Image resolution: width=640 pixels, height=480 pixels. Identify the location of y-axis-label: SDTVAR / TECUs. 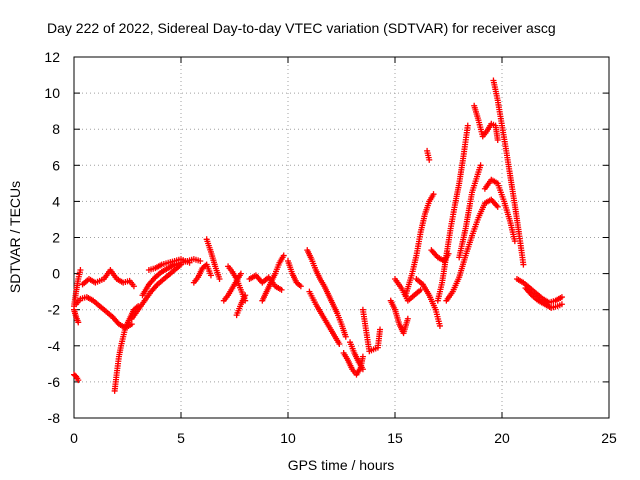
(15, 237).